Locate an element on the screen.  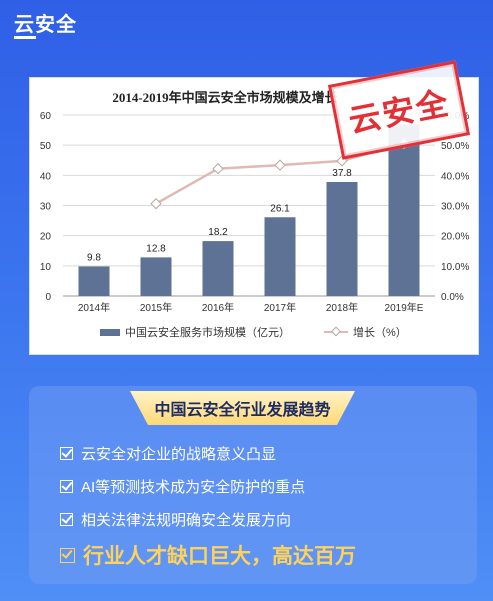
page-title: 云安全 is located at coordinates (45, 25).